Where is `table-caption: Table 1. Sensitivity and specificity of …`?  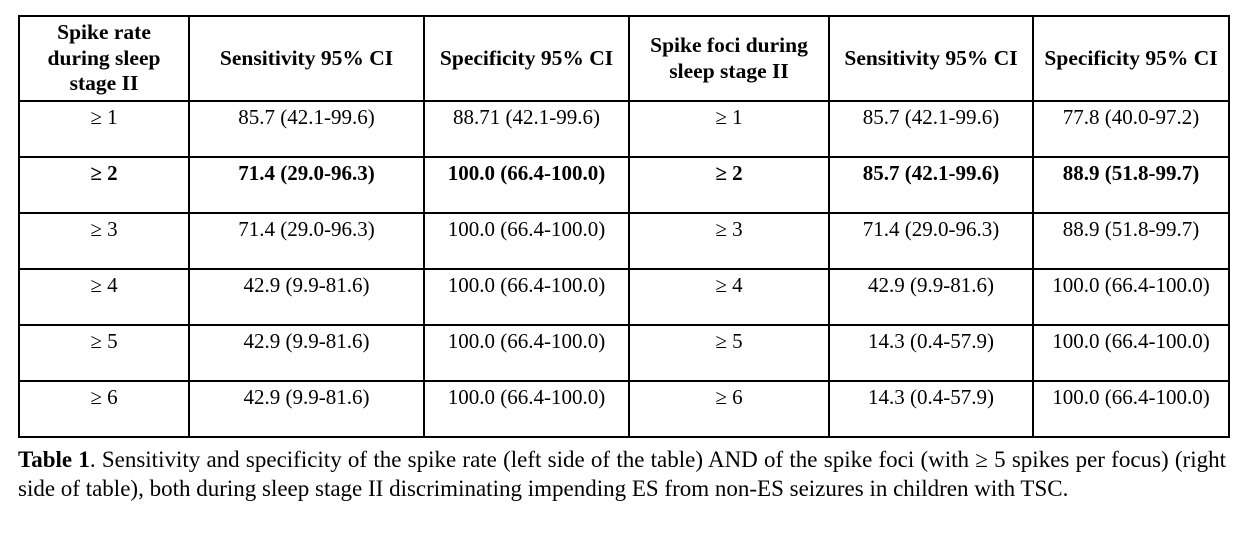 table-caption: Table 1. Sensitivity and specificity of … is located at coordinates (622, 474).